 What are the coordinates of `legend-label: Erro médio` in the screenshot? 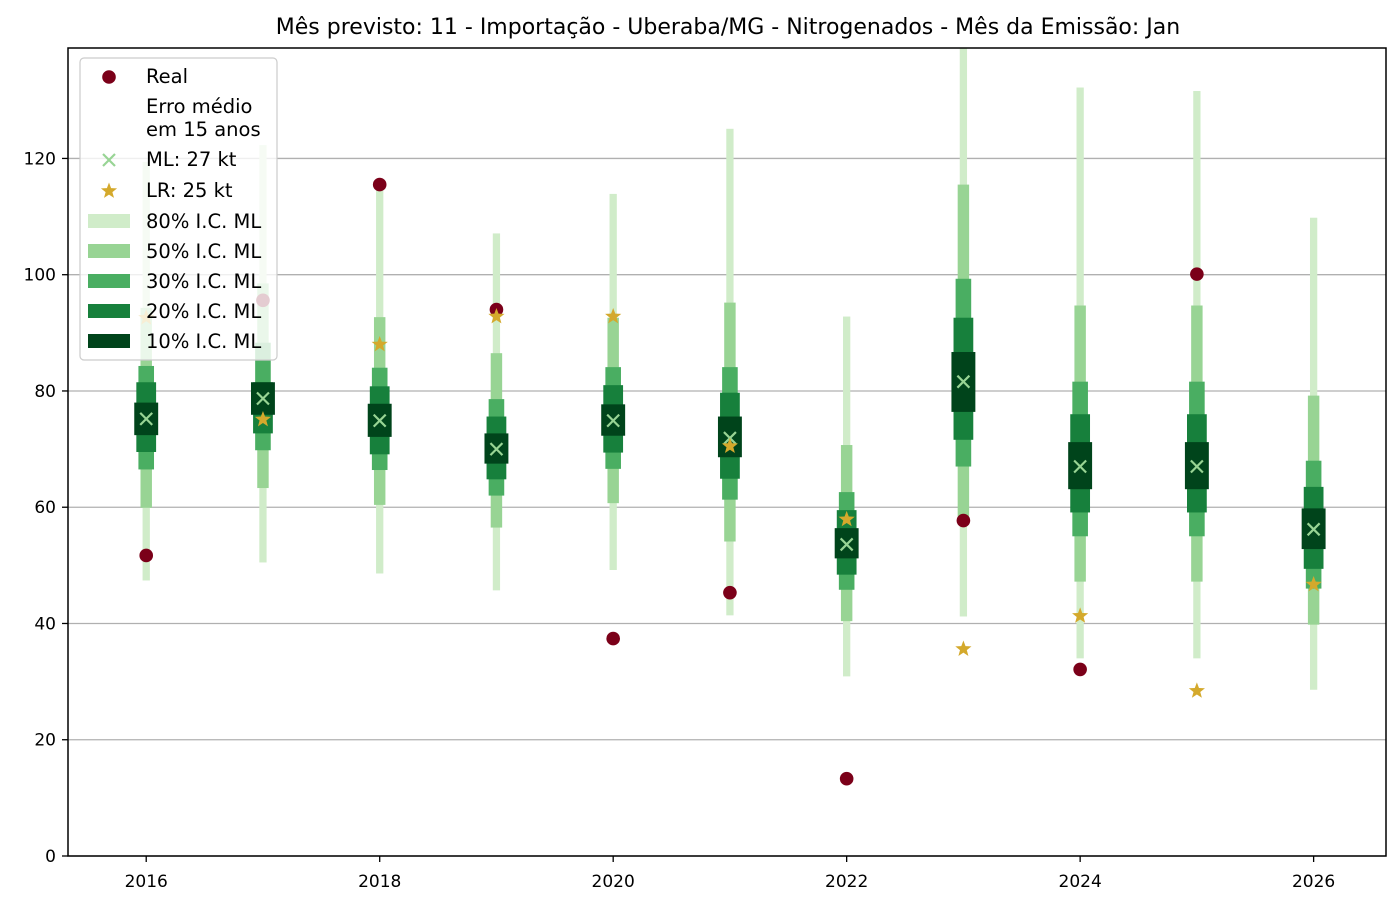 It's located at (199, 106).